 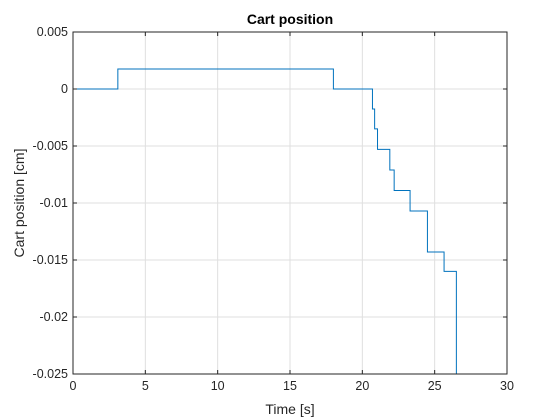 I want to click on y-tick-label: -0.025, so click(x=50, y=374).